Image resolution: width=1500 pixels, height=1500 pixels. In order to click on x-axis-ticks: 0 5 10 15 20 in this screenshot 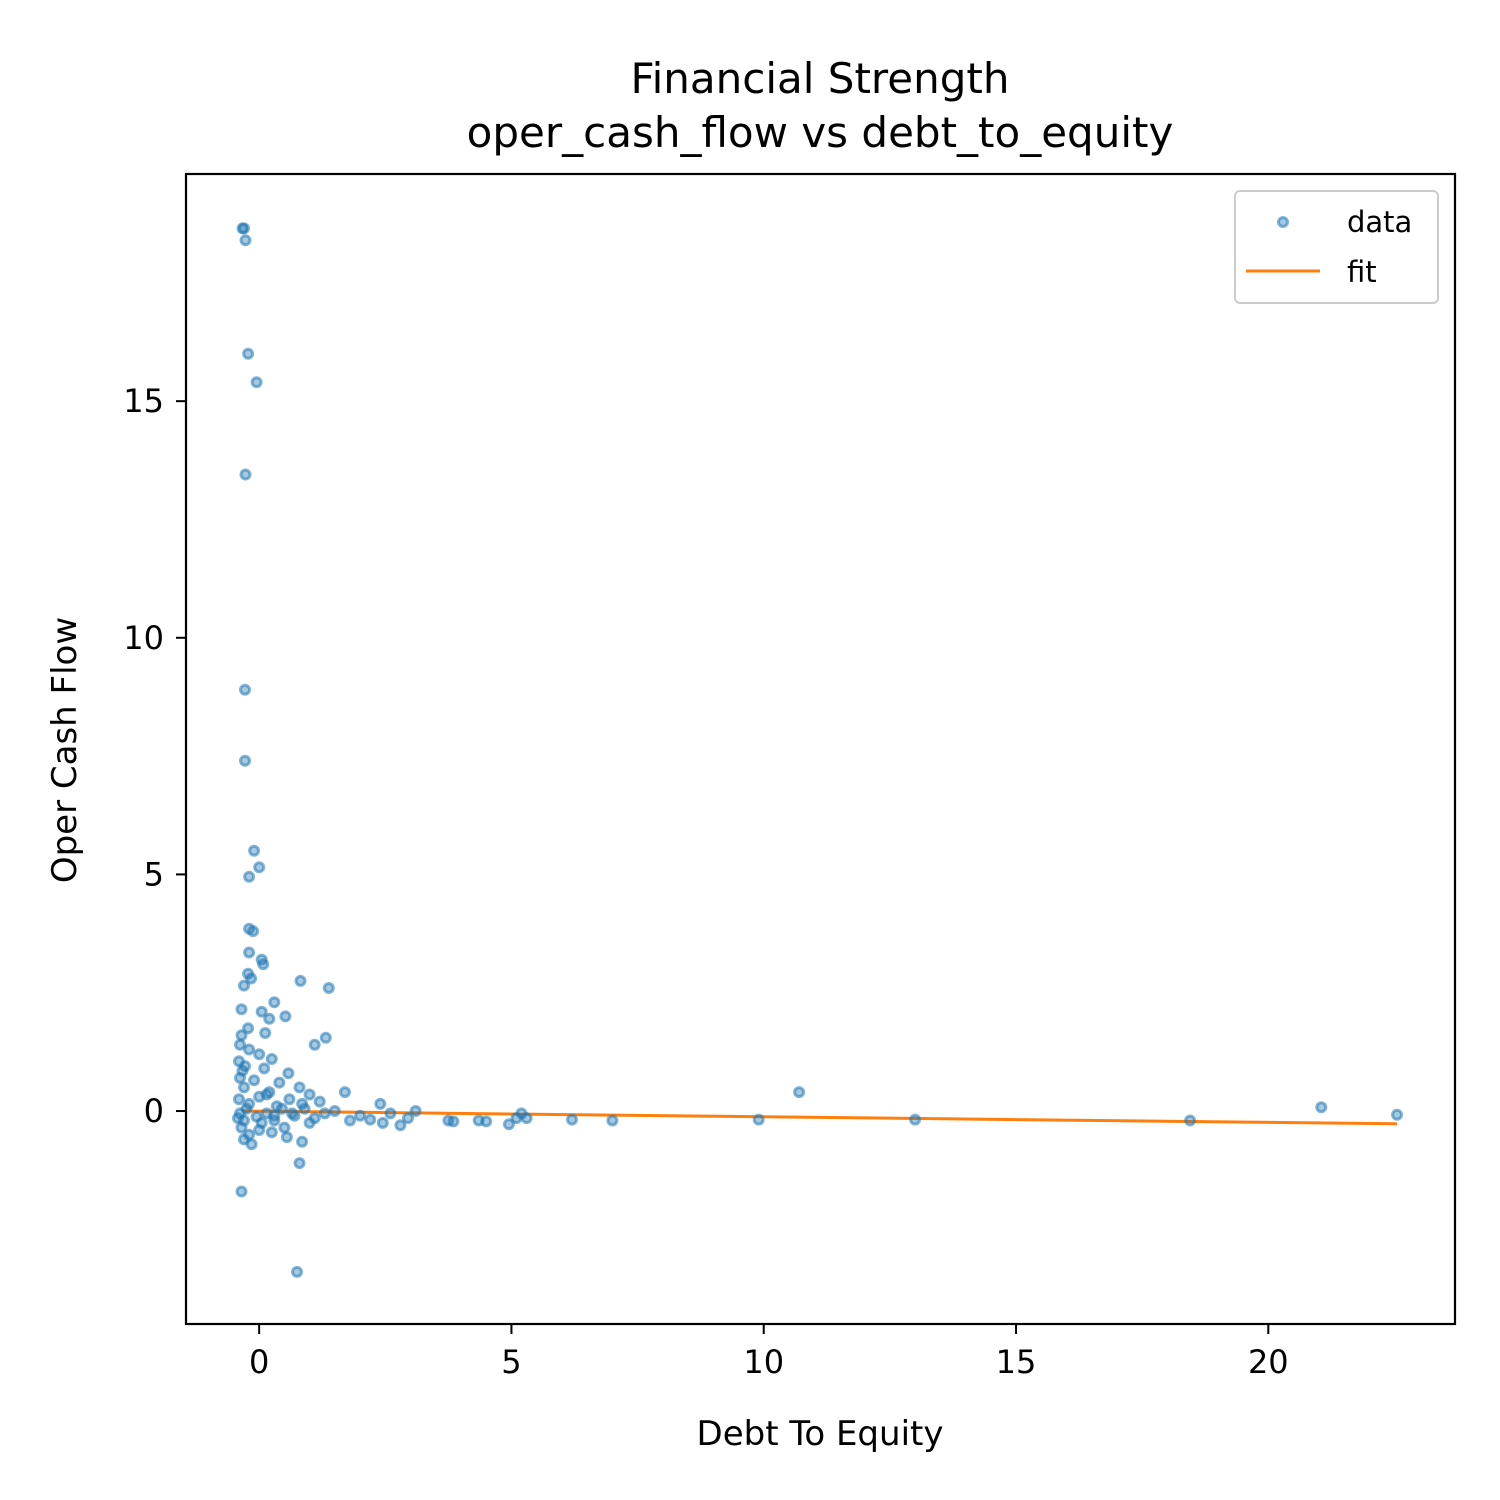, I will do `click(769, 1352)`.